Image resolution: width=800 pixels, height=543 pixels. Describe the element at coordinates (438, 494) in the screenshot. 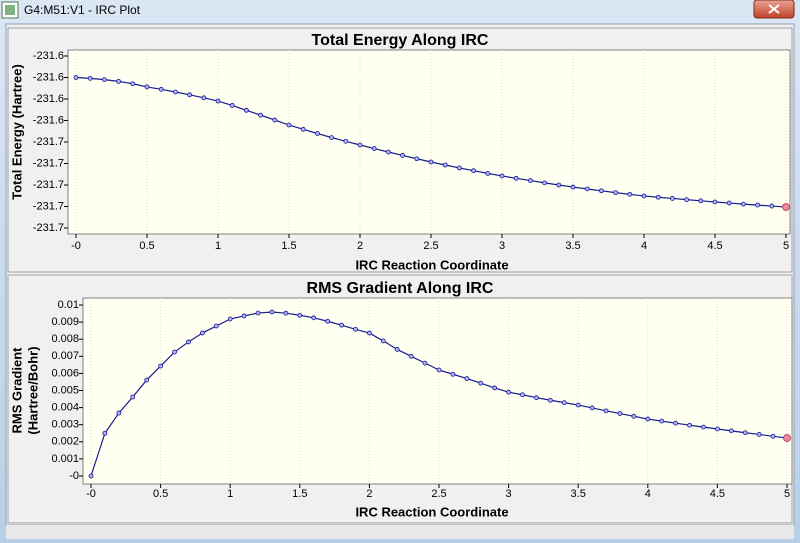

I see `x-tick-label: 2.5` at that location.